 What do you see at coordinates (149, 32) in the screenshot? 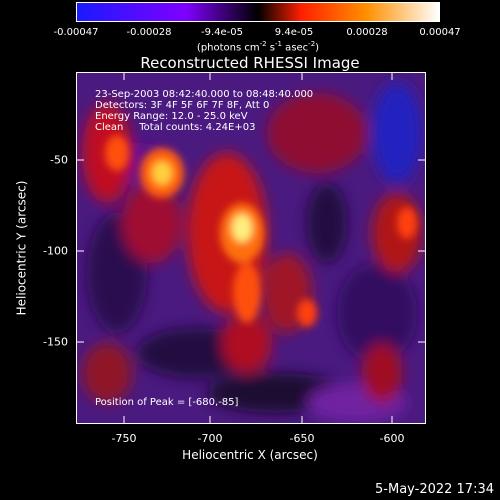
I see `colorbar-tick: -0.00028` at bounding box center [149, 32].